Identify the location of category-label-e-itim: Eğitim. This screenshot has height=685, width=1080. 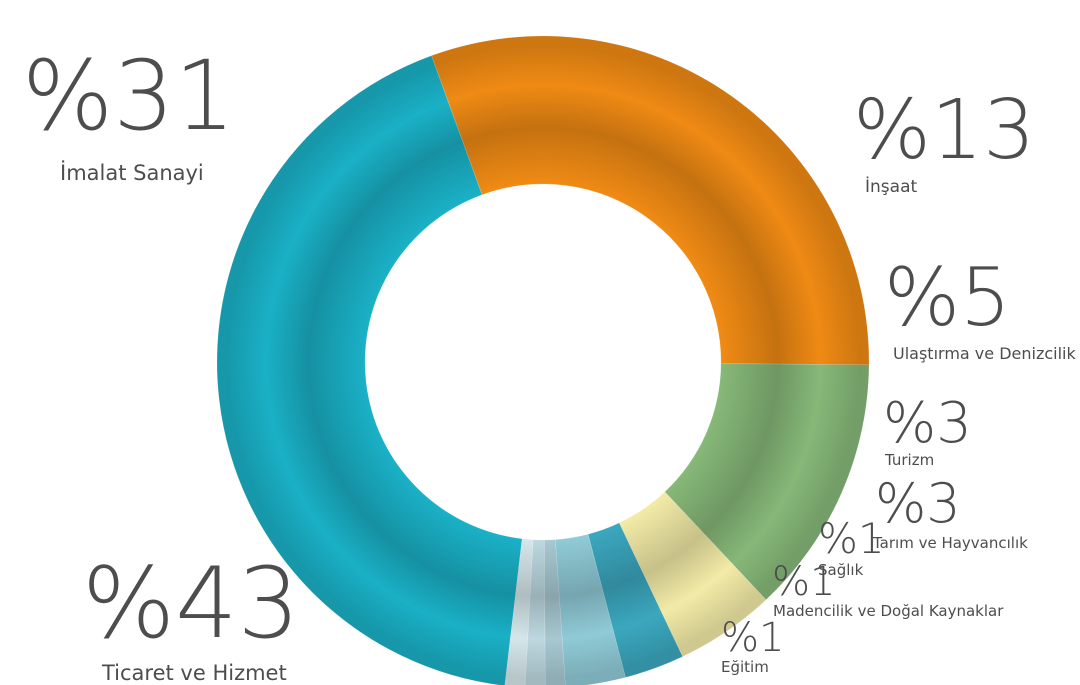
(745, 667).